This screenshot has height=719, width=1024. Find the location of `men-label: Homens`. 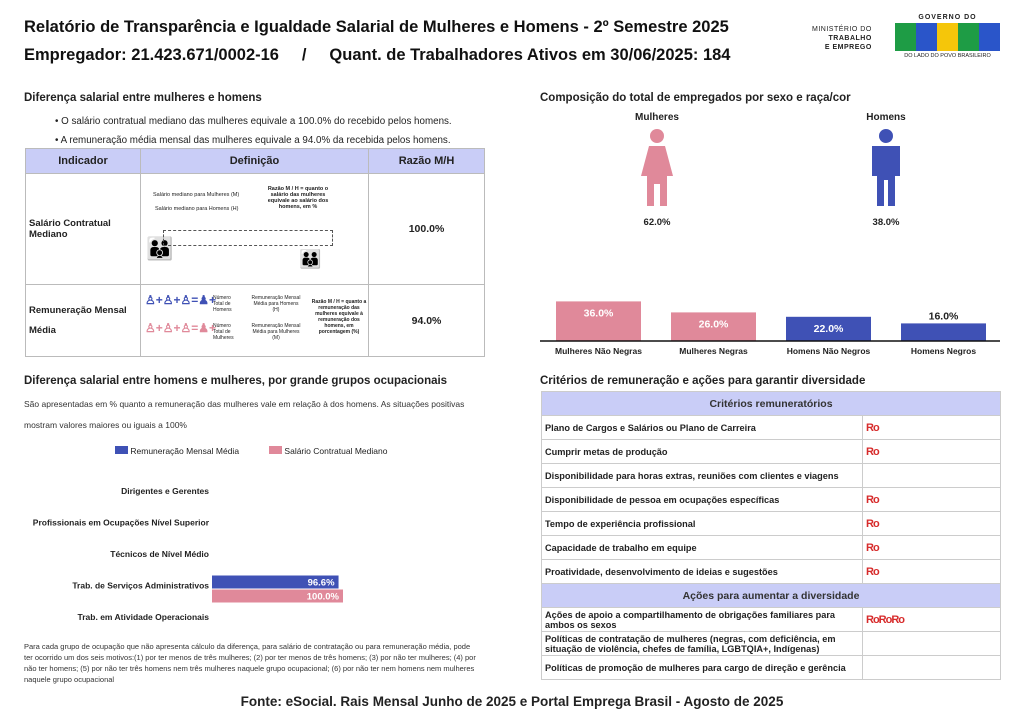

men-label: Homens is located at coordinates (886, 117).